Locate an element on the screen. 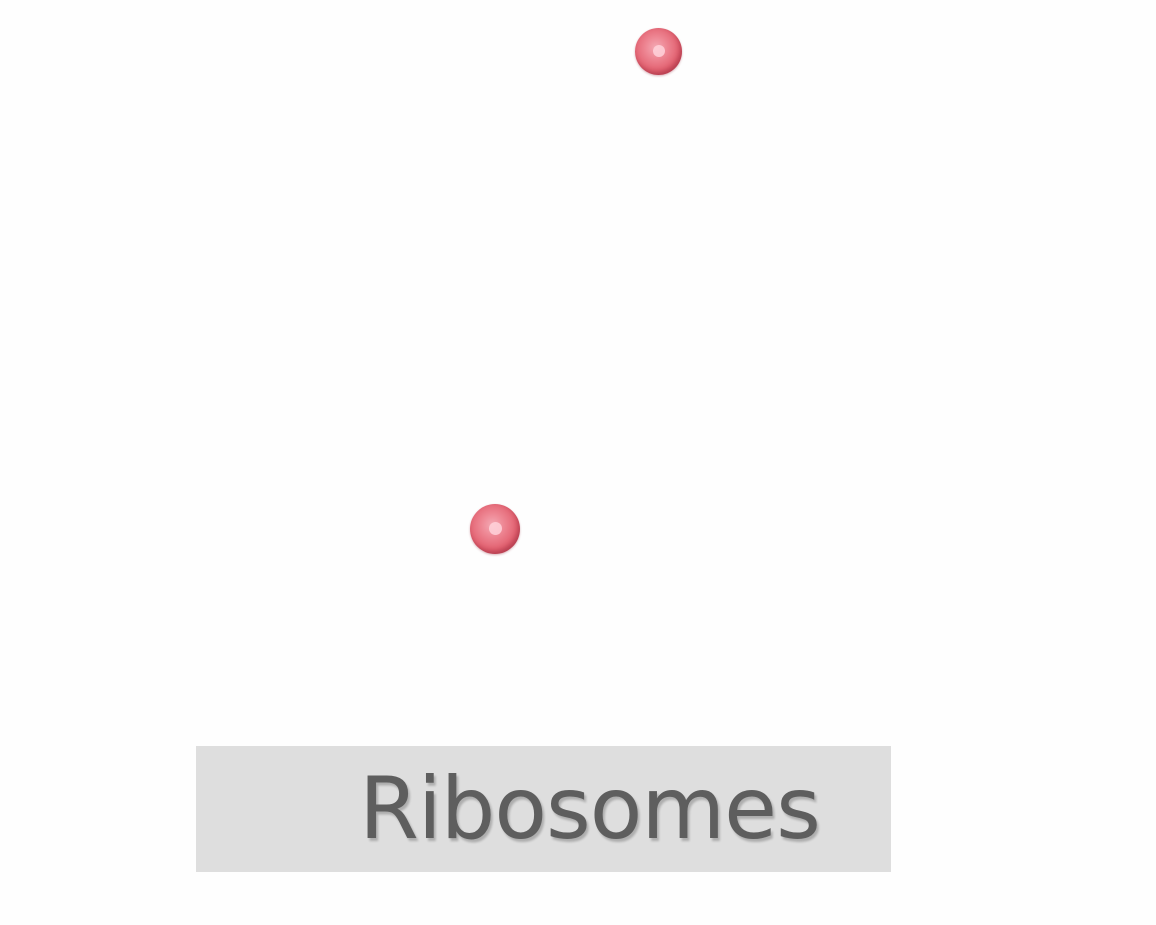 This screenshot has width=1156, height=925. caption-banner: Ribosomes is located at coordinates (543, 809).